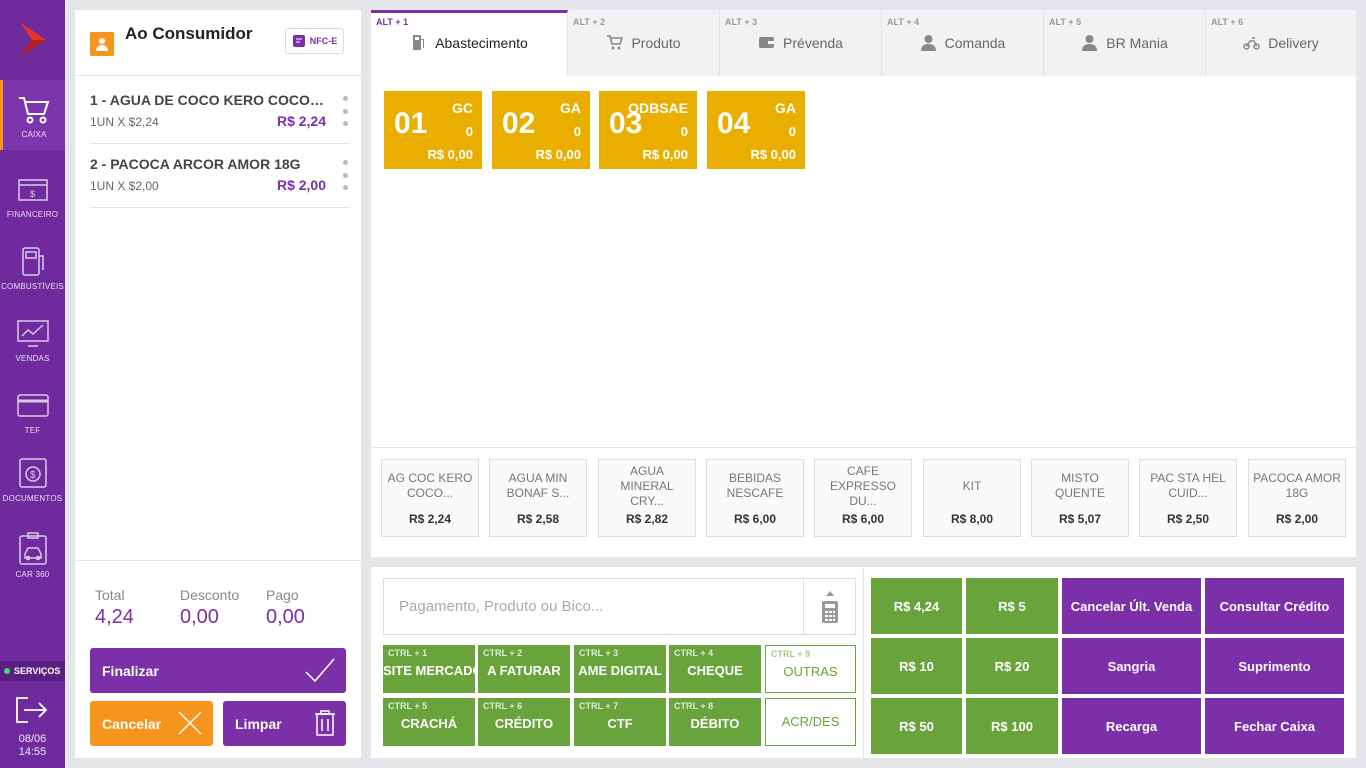 Image resolution: width=1366 pixels, height=768 pixels. Describe the element at coordinates (916, 726) in the screenshot. I see `quick-amount-button: R$ 50` at that location.